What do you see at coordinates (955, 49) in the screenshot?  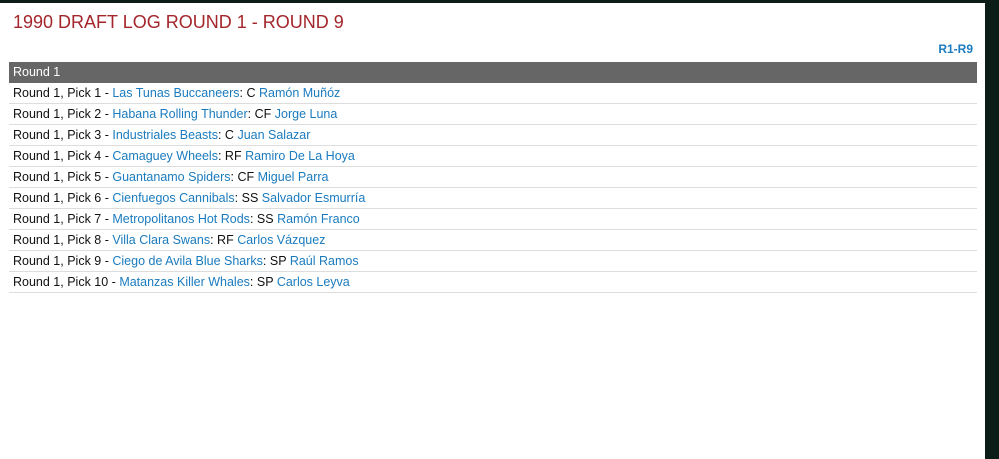 I see `round-range-link: R1-R9` at bounding box center [955, 49].